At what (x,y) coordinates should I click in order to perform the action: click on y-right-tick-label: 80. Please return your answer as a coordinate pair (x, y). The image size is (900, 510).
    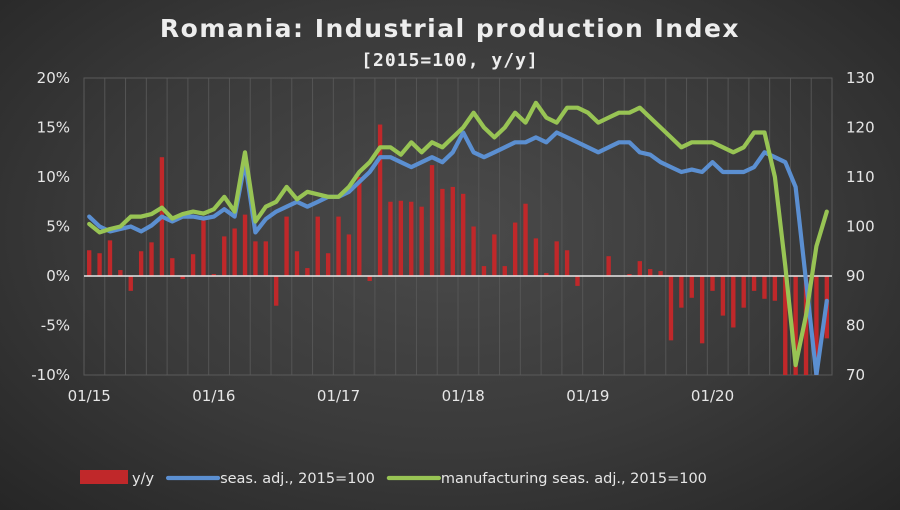
    Looking at the image, I should click on (855, 326).